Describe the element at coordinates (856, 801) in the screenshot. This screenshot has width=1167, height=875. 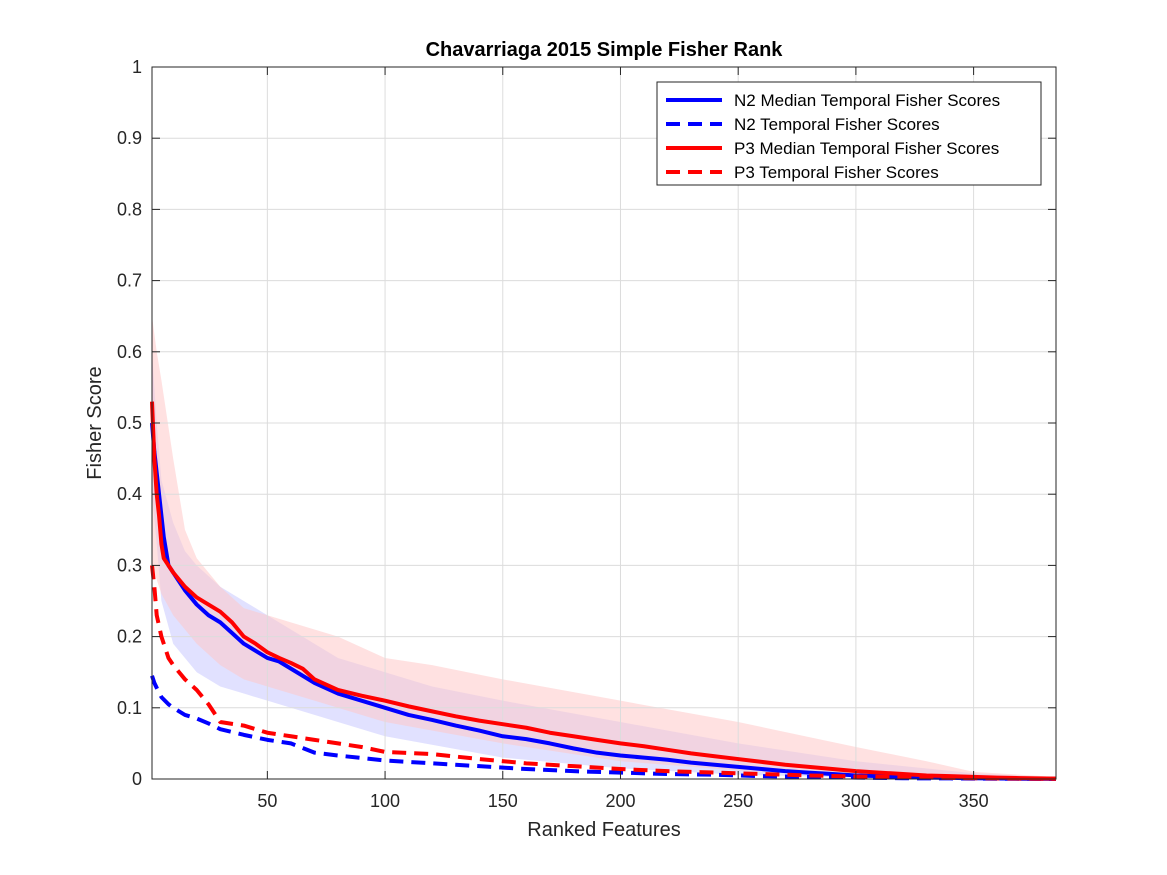
I see `x-tick-label: 300` at that location.